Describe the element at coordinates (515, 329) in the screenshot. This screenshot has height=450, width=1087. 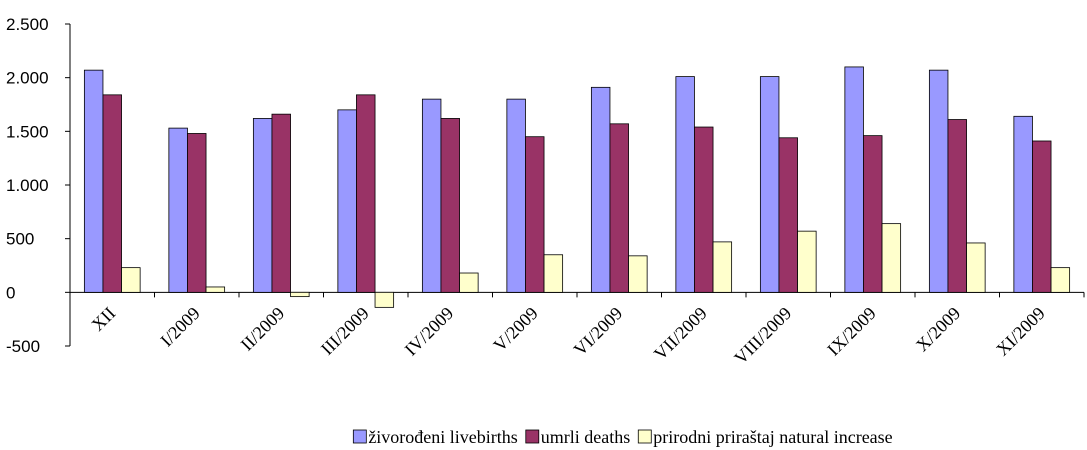
I see `x-tick-label: V/2009` at that location.